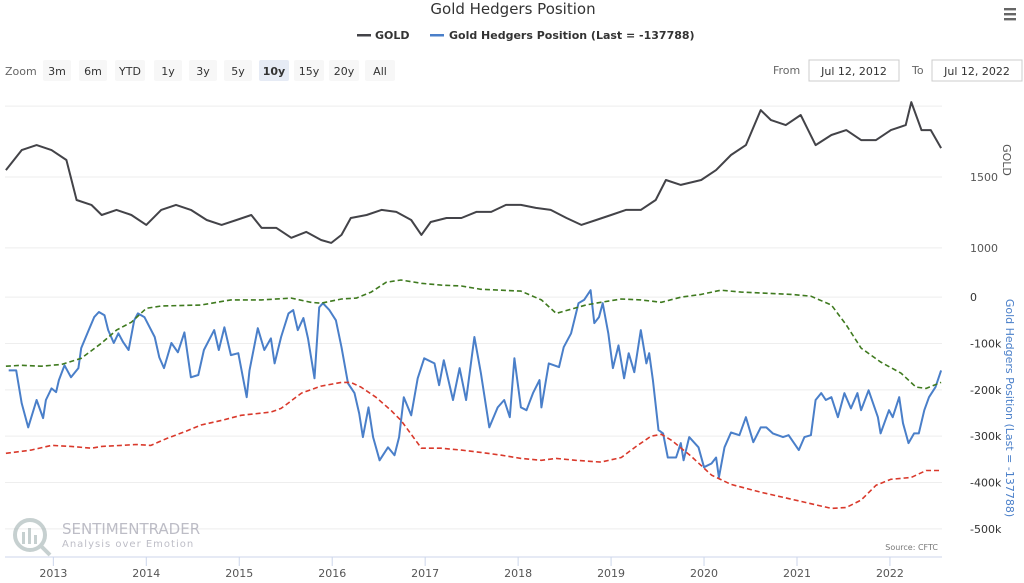 The height and width of the screenshot is (583, 1024). I want to click on x-tick-label: 2014, so click(146, 573).